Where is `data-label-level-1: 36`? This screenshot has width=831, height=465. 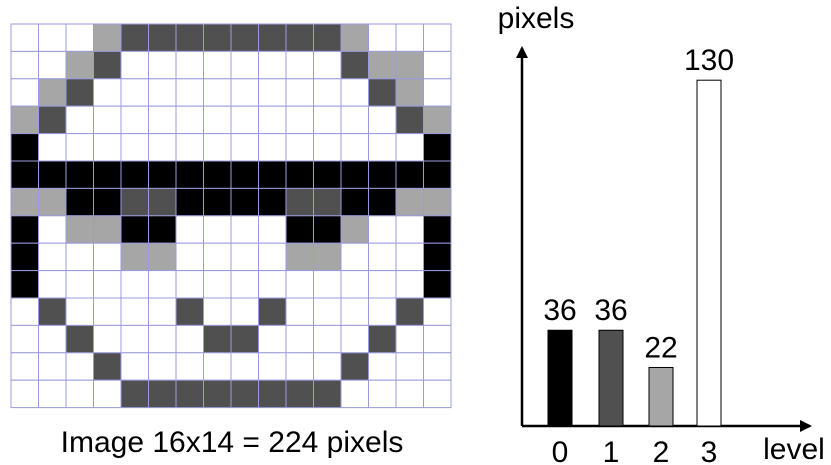 data-label-level-1: 36 is located at coordinates (610, 310).